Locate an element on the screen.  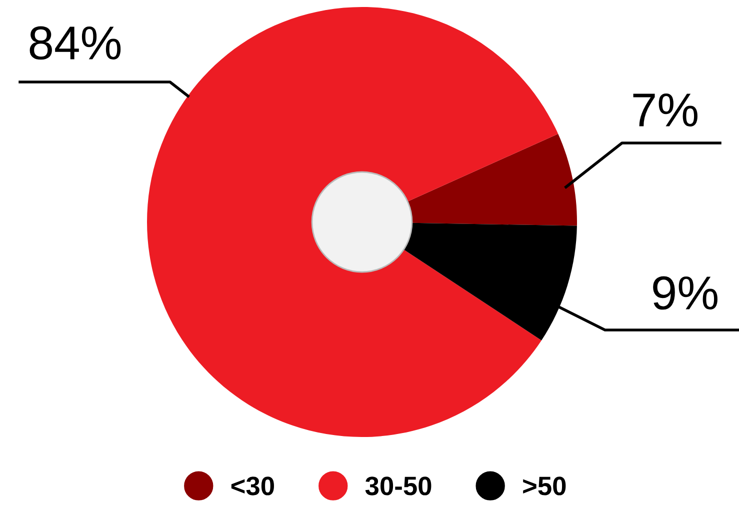
data-label: 84% is located at coordinates (75, 43).